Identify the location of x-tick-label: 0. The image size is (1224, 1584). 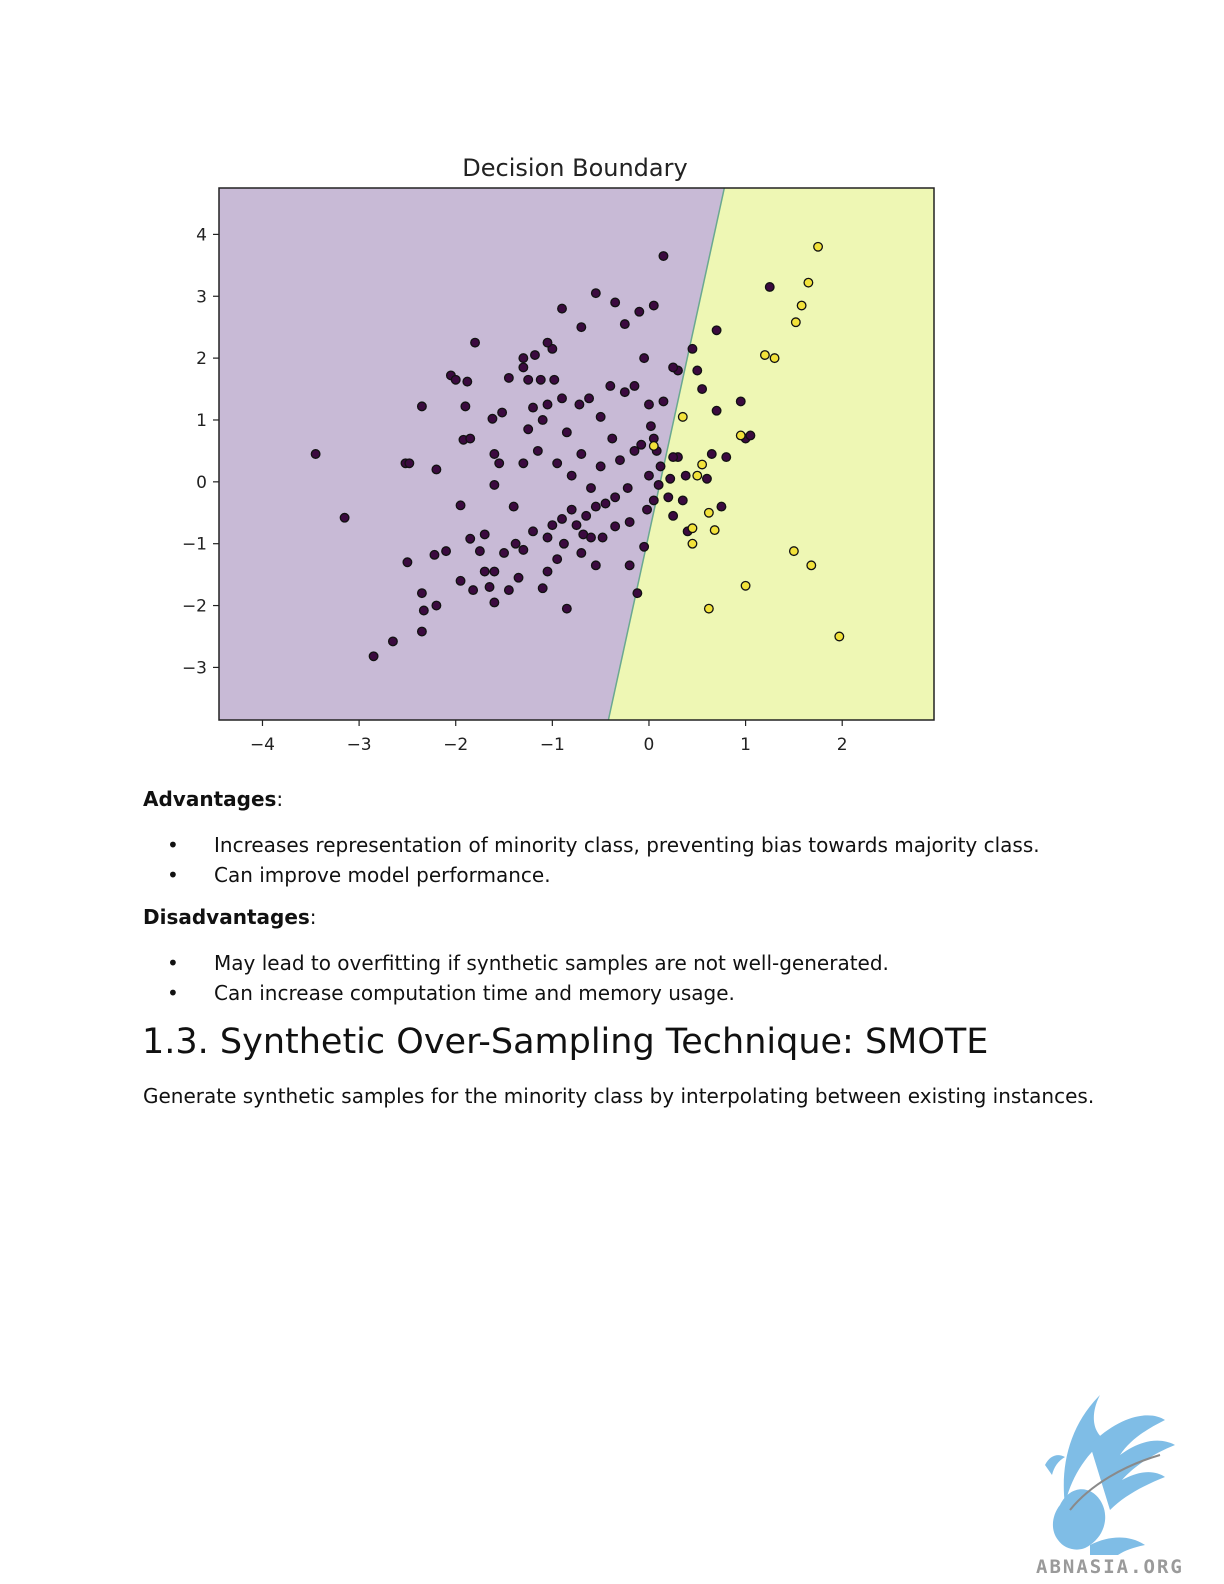
(649, 745).